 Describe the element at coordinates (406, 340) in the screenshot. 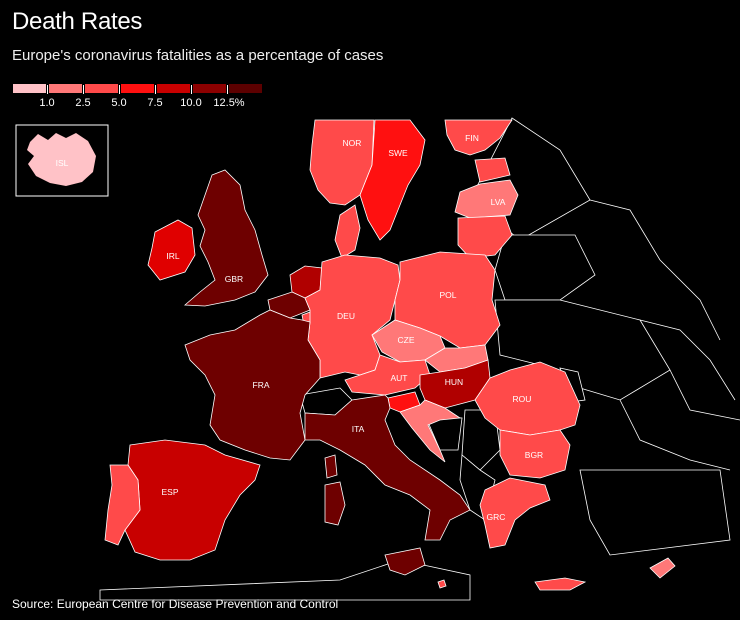

I see `label-CZE: CZE` at that location.